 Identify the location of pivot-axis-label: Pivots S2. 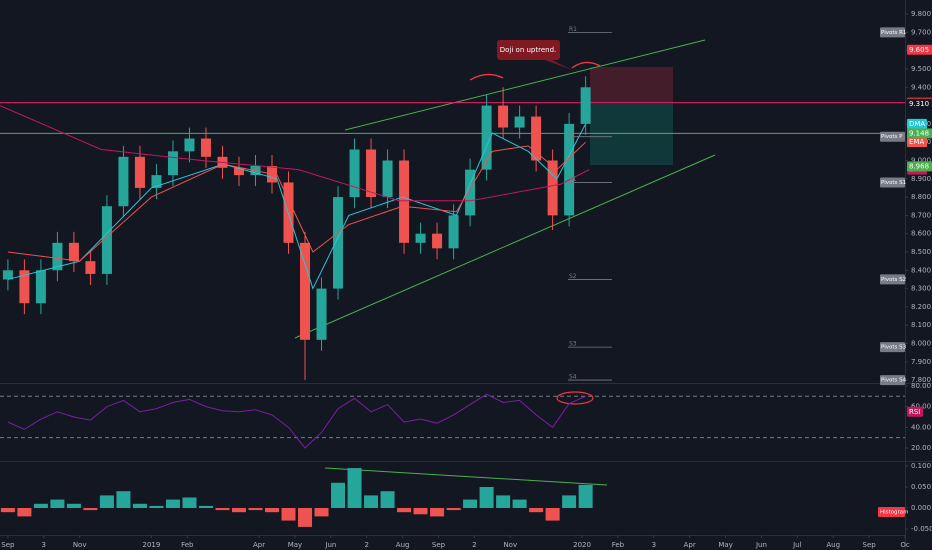
(893, 280).